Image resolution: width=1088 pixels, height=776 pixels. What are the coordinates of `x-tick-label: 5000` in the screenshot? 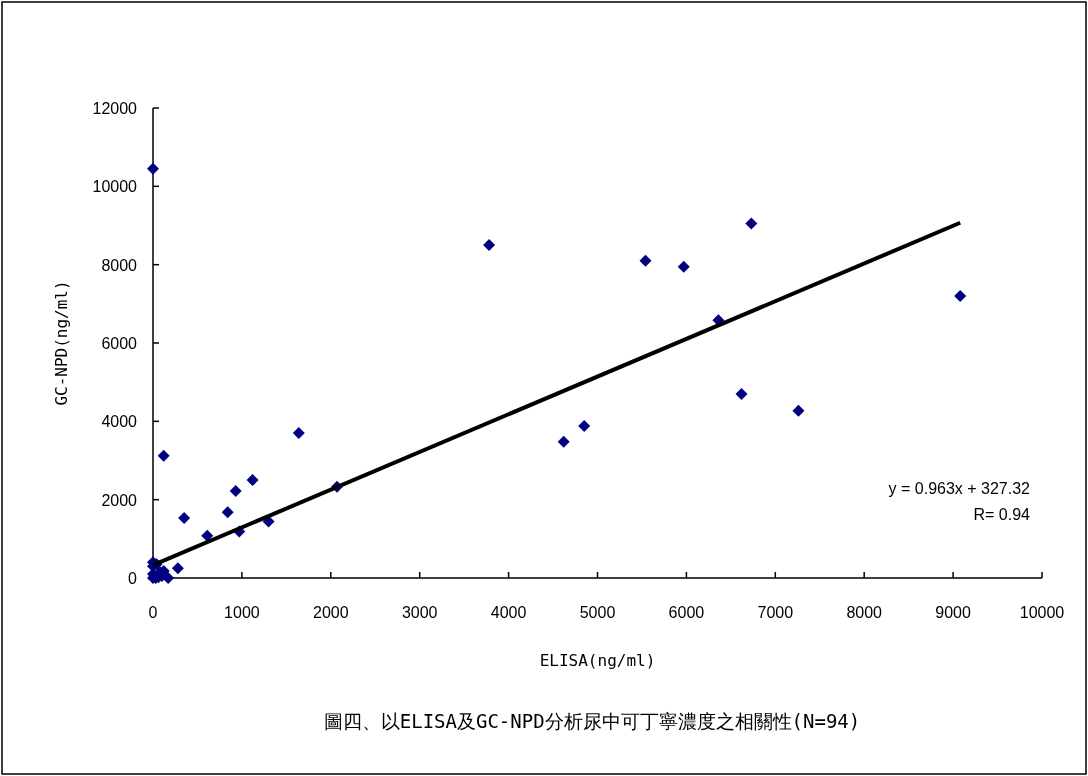 It's located at (597, 612).